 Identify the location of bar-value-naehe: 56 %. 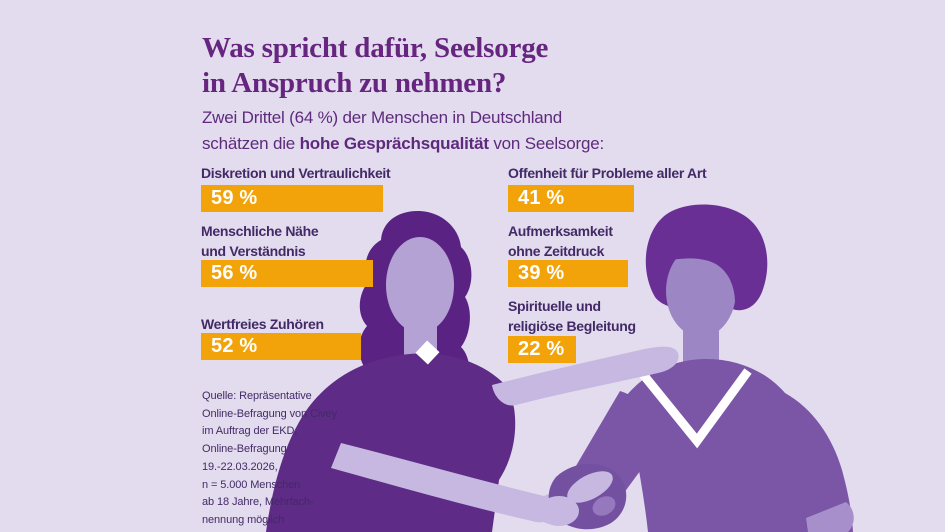
(234, 273).